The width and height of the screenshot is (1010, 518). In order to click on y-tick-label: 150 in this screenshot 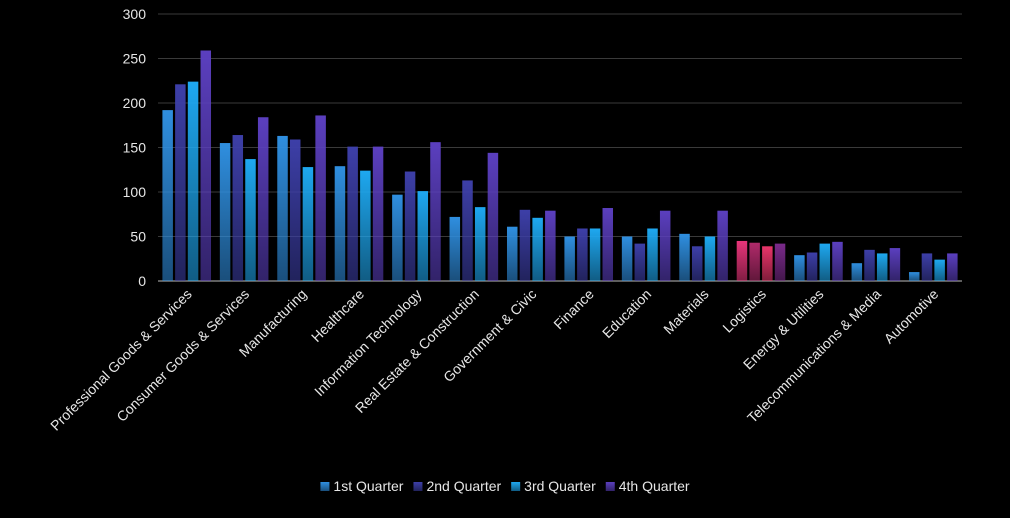, I will do `click(135, 148)`.